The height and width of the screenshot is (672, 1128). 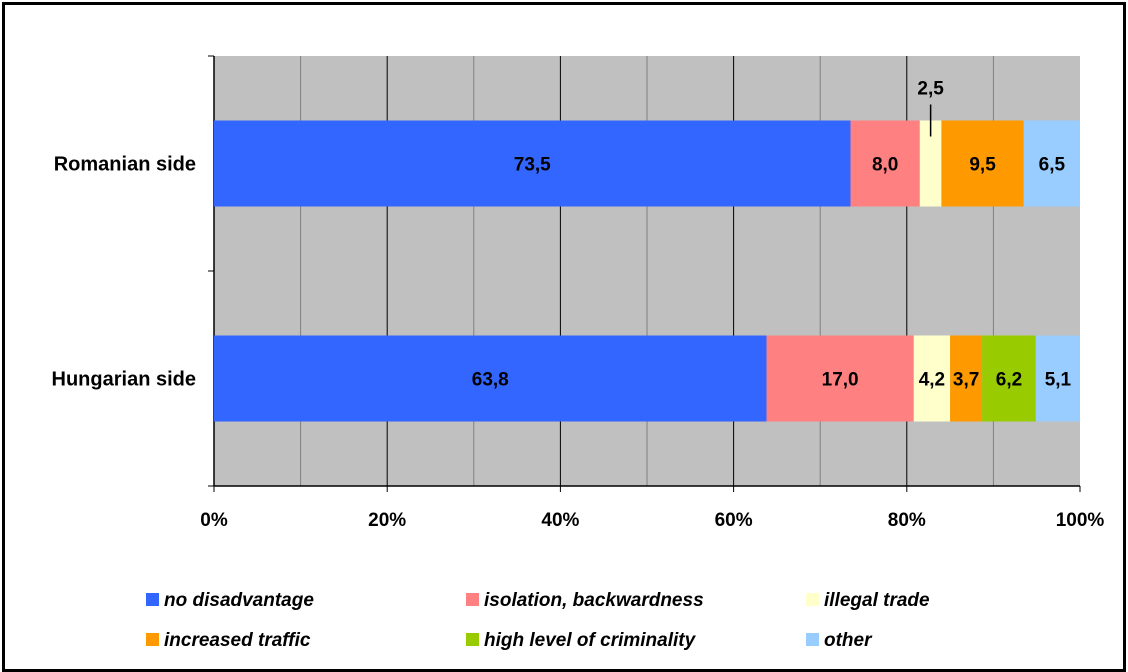 I want to click on x-tick-label: 100%, so click(x=1080, y=520).